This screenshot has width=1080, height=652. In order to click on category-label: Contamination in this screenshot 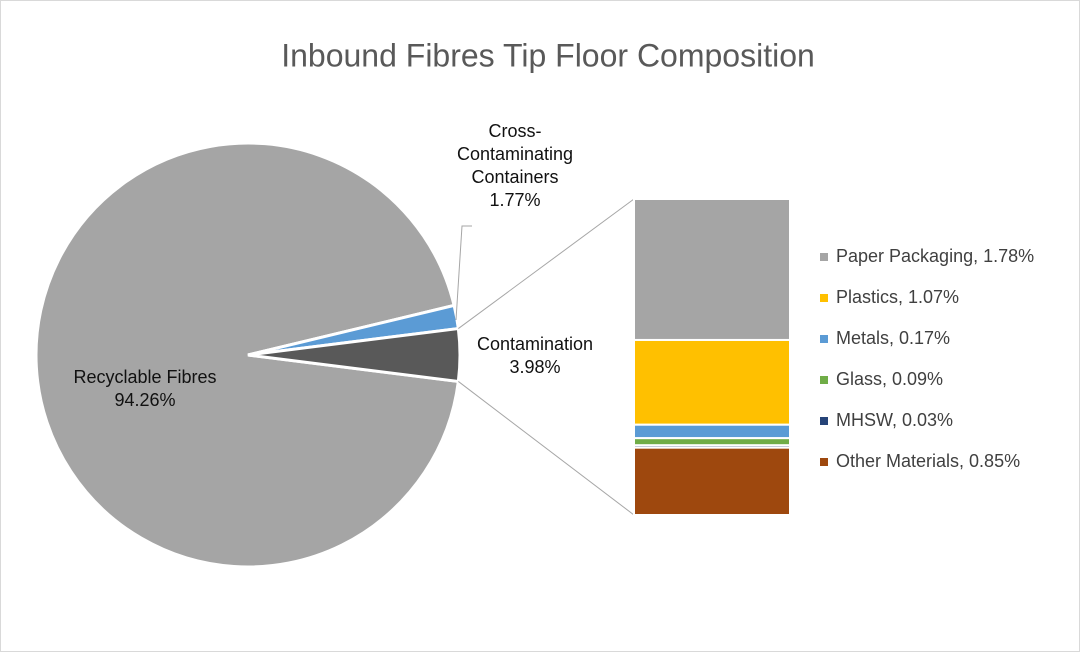, I will do `click(535, 344)`.